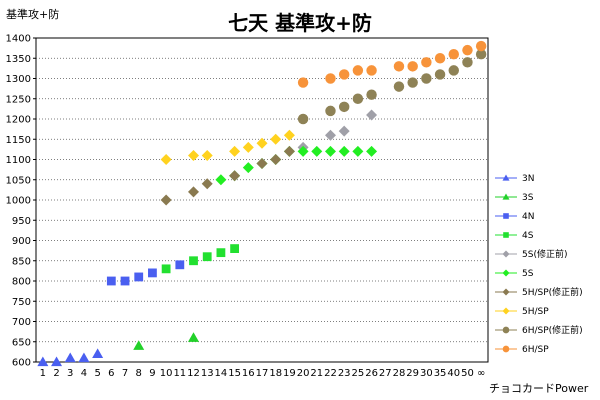  Describe the element at coordinates (528, 198) in the screenshot. I see `legend-label: 3S` at that location.